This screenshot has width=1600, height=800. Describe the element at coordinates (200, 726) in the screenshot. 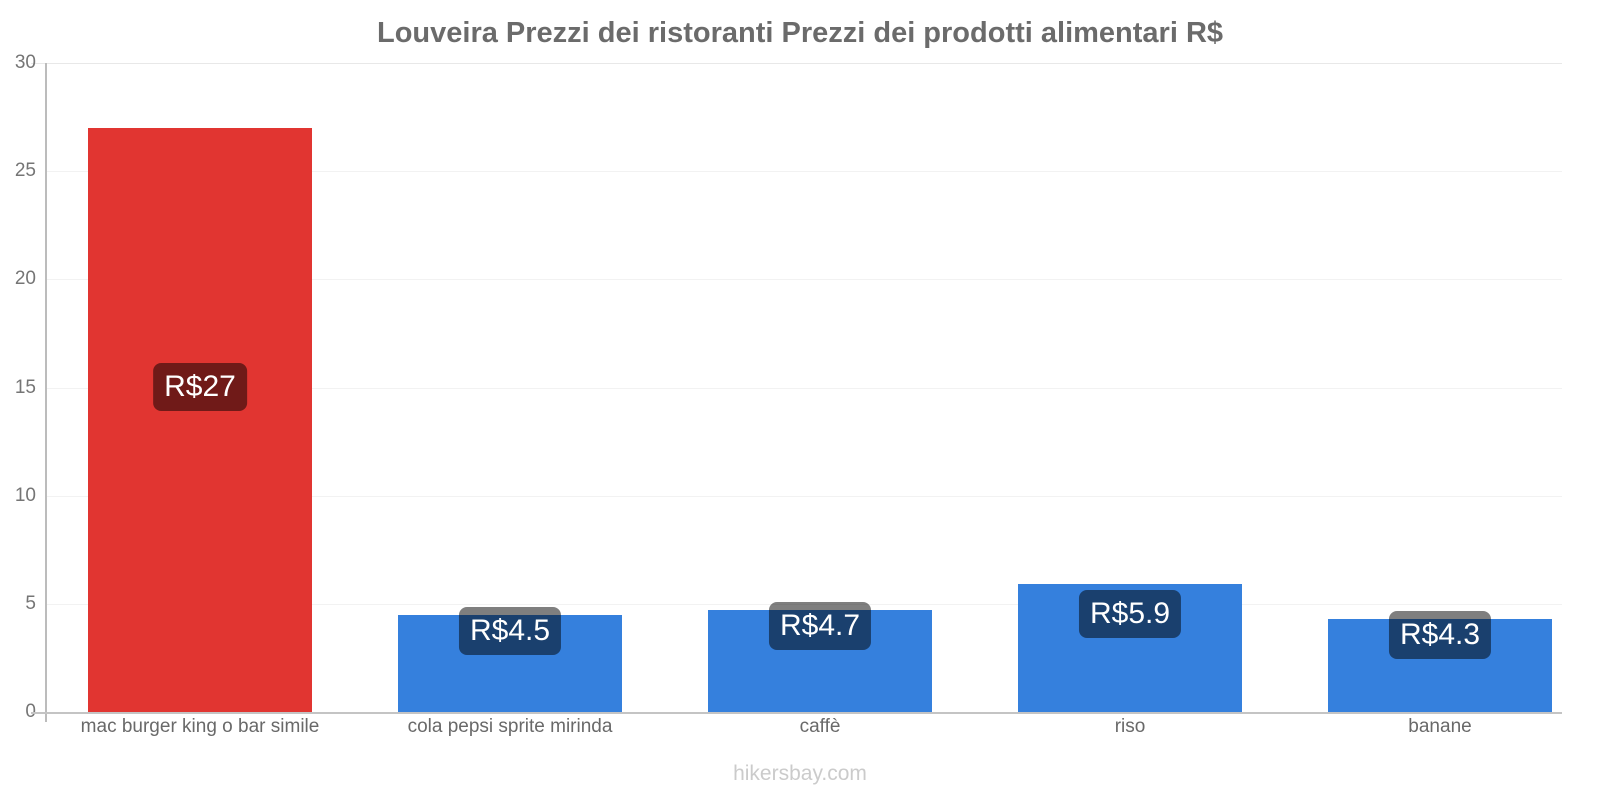

I see `x-axis-label-0: mac burger king o bar simile` at that location.